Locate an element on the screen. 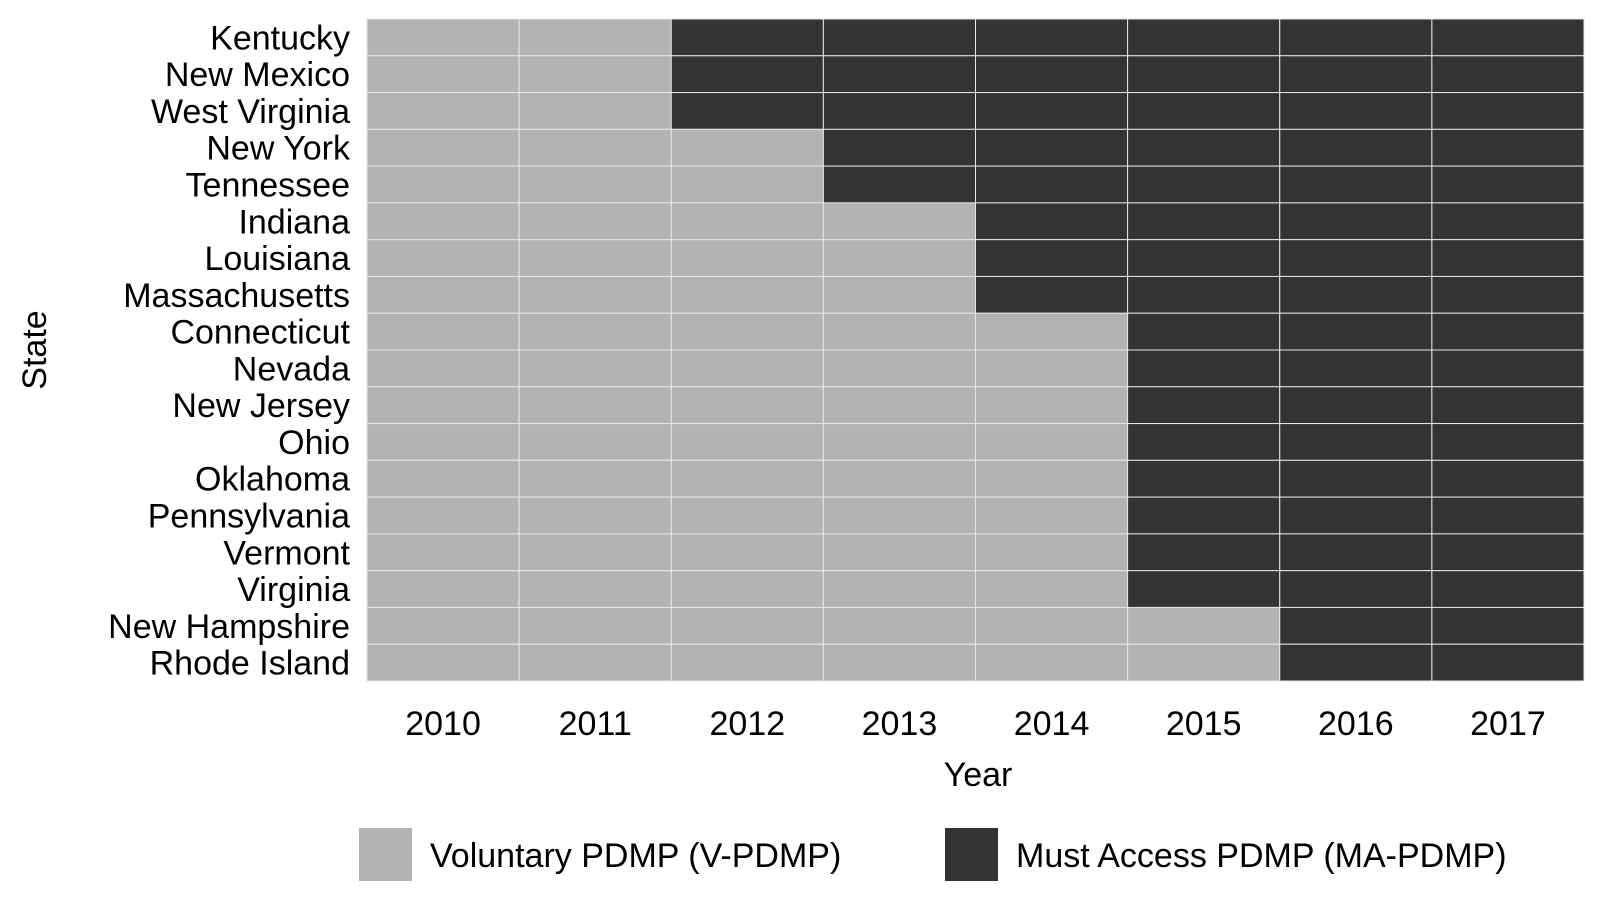 Image resolution: width=1600 pixels, height=914 pixels. cell-rhode-island-2013 is located at coordinates (899, 662).